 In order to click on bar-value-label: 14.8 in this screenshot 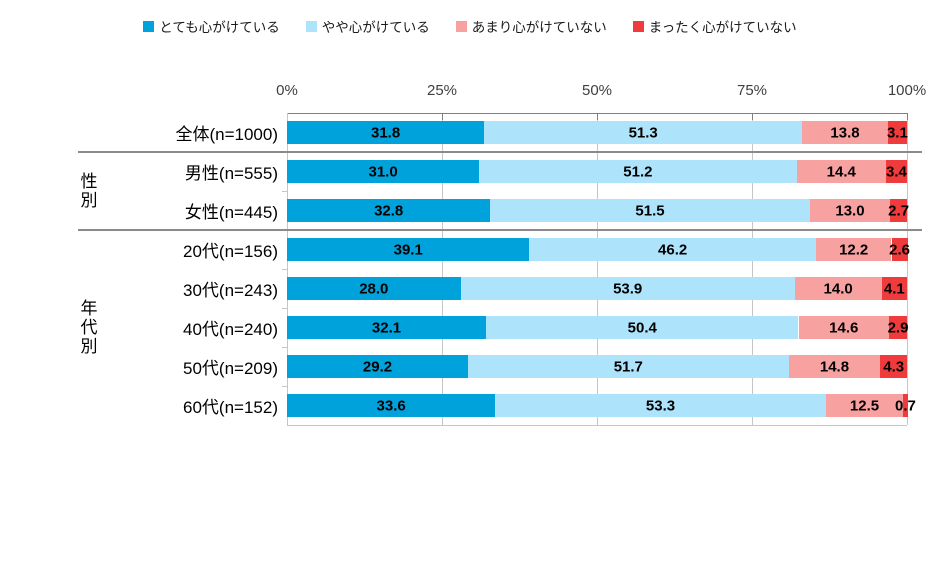, I will do `click(834, 366)`.